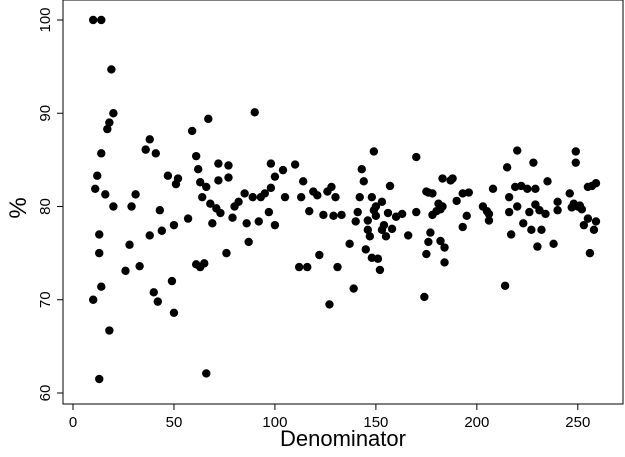 The height and width of the screenshot is (457, 625). Describe the element at coordinates (18, 207) in the screenshot. I see `y-axis-label: %` at that location.